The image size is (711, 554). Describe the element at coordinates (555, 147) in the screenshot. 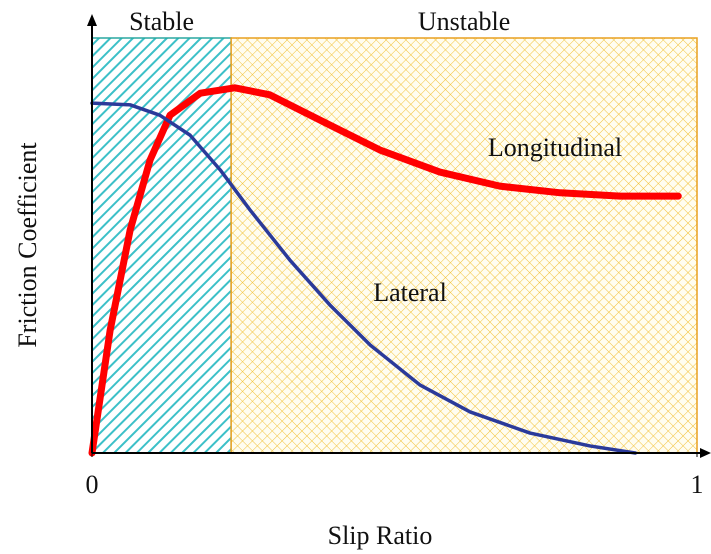

I see `curve-label: Longitudinal` at that location.